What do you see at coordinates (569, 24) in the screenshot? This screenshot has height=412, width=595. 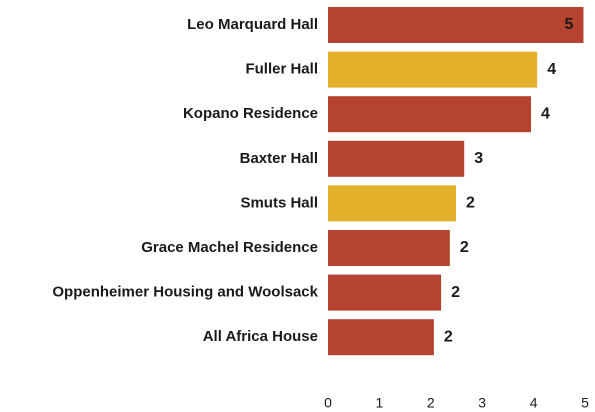 I see `value-label: 5` at bounding box center [569, 24].